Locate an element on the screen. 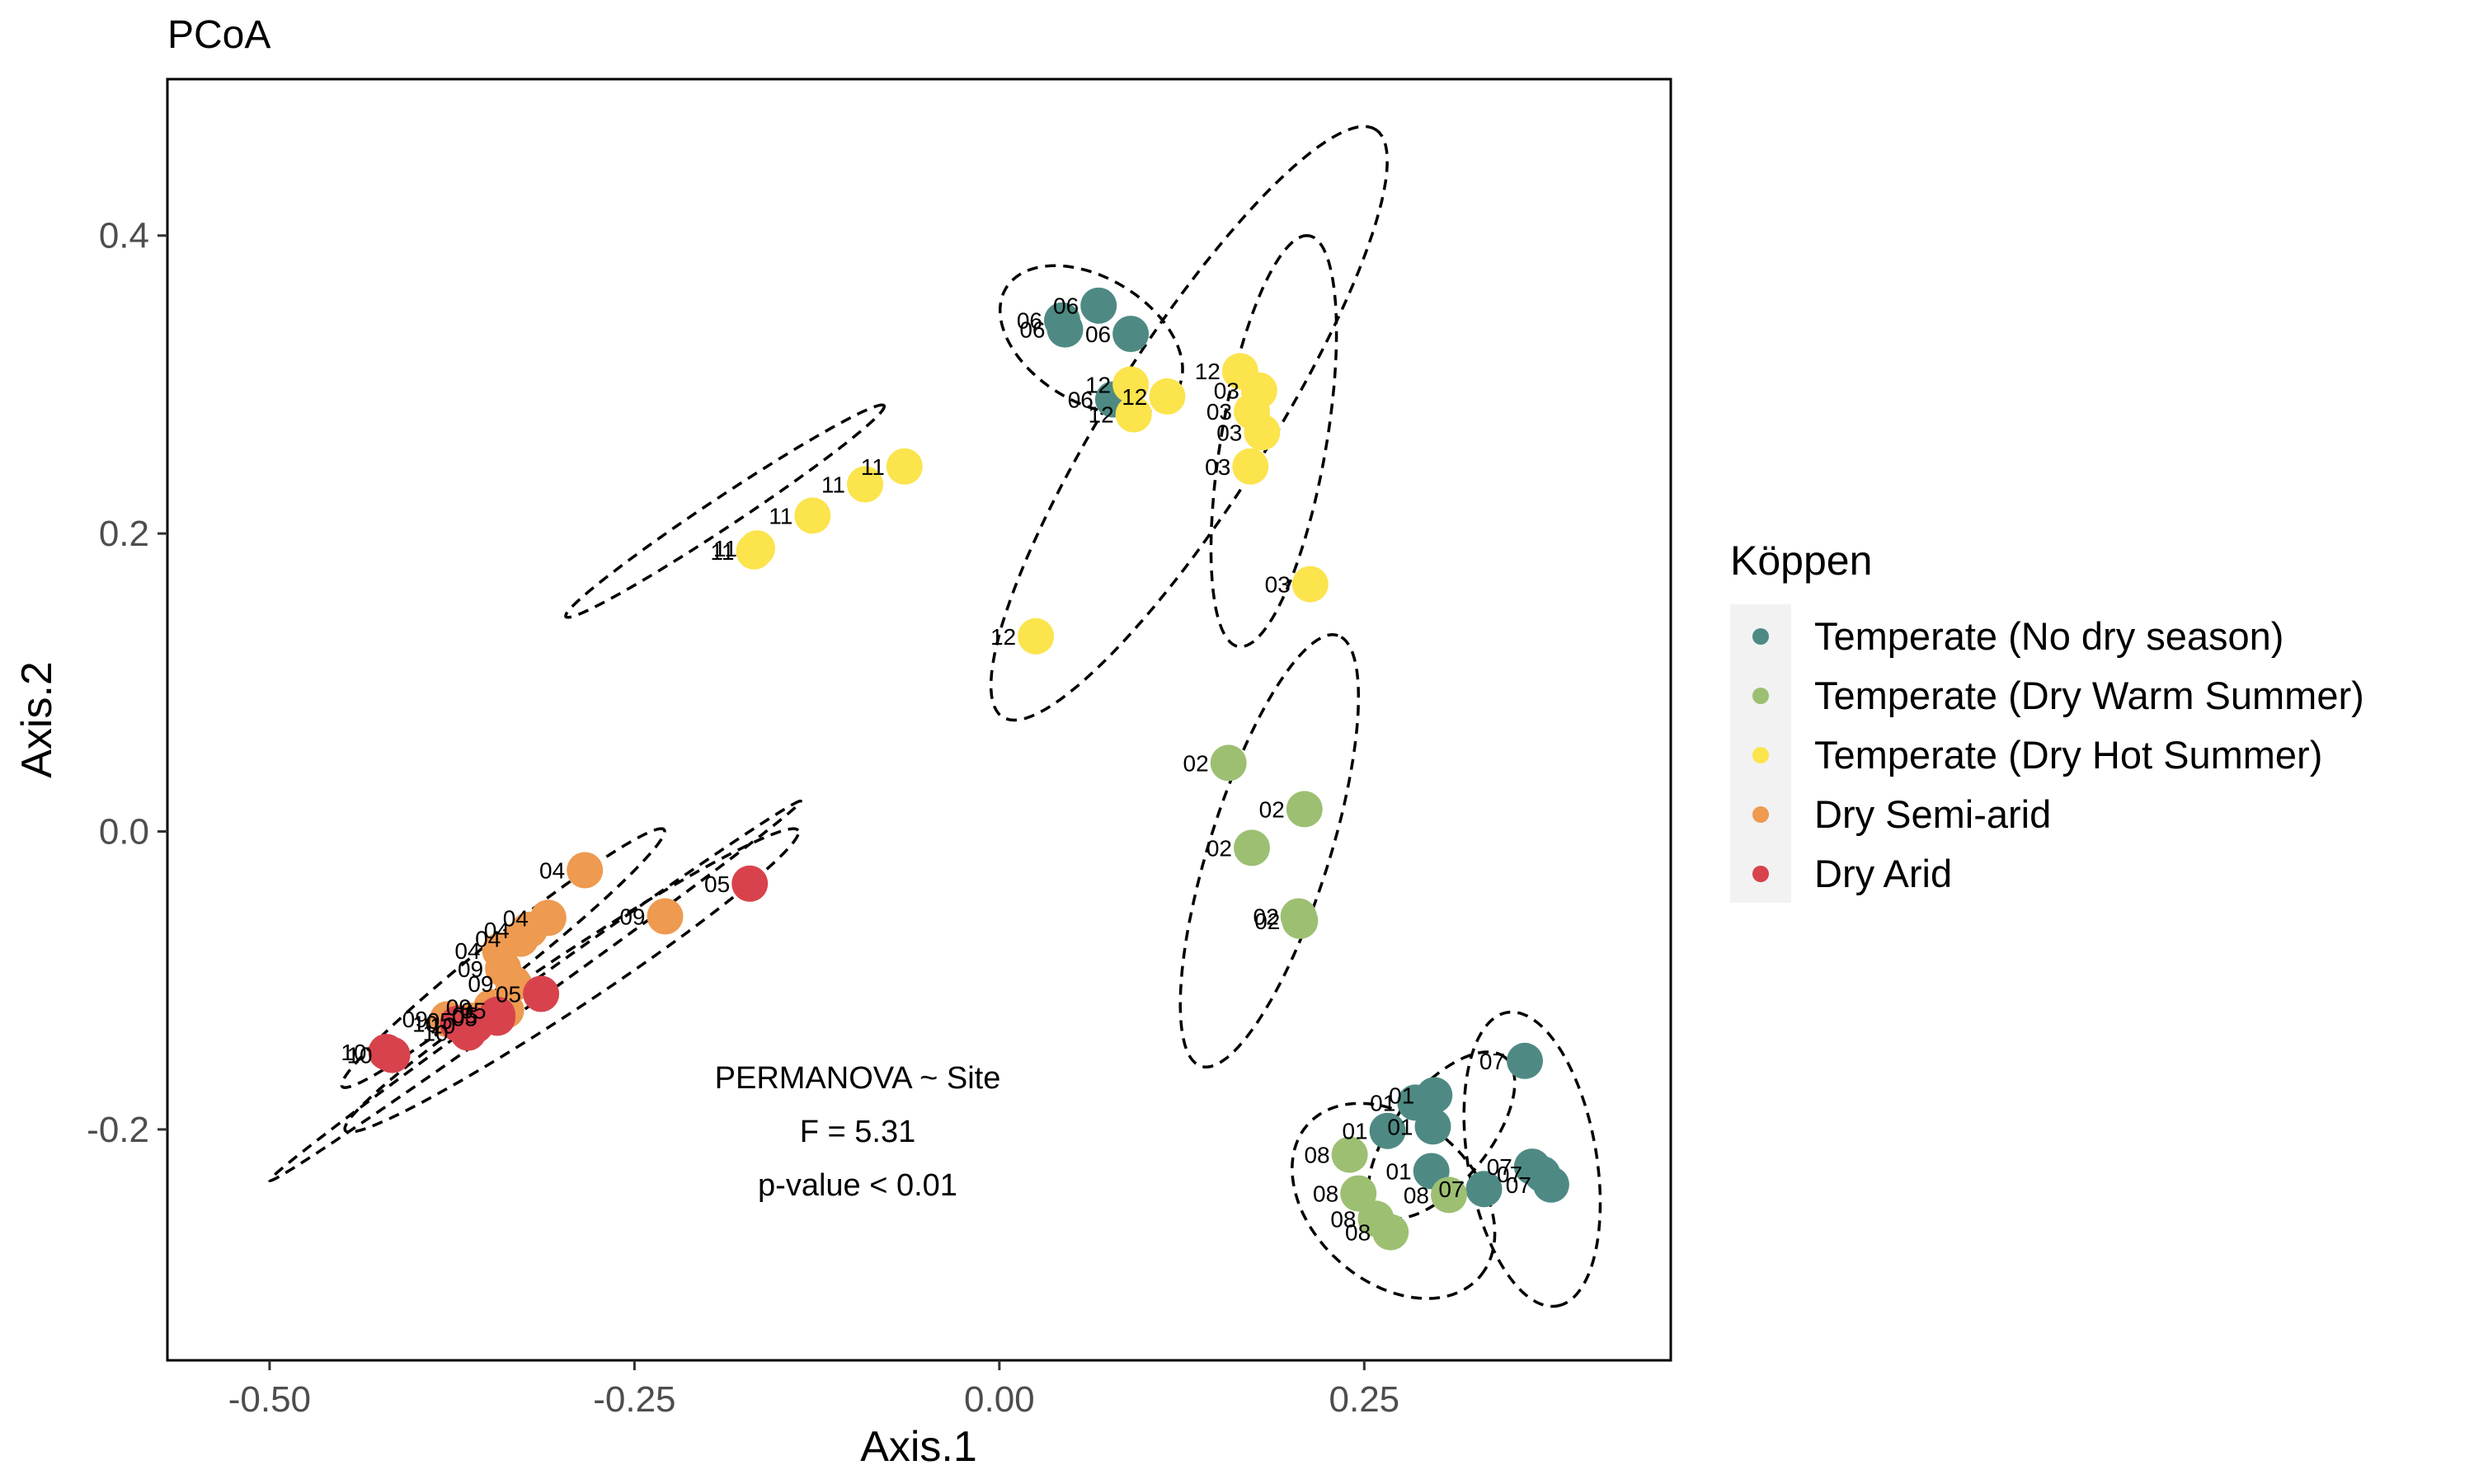 The height and width of the screenshot is (1484, 2474). legend-title: Köppen is located at coordinates (1801, 561).